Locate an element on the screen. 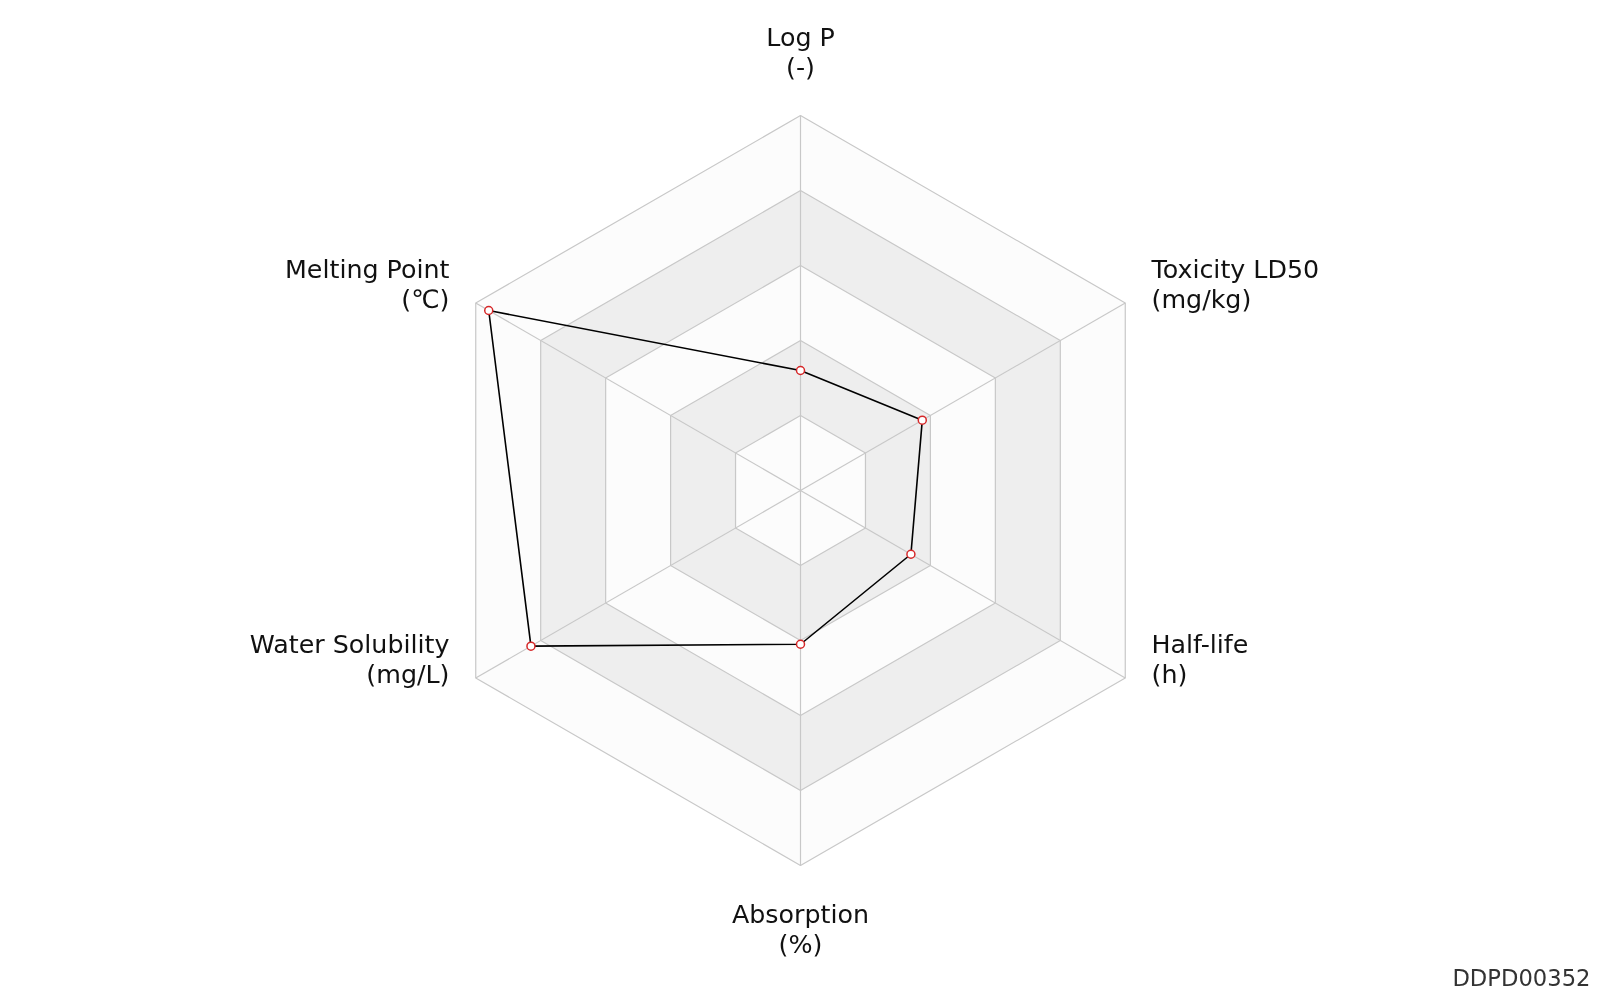  spoke-label: Melting Point (℃) is located at coordinates (367, 284).